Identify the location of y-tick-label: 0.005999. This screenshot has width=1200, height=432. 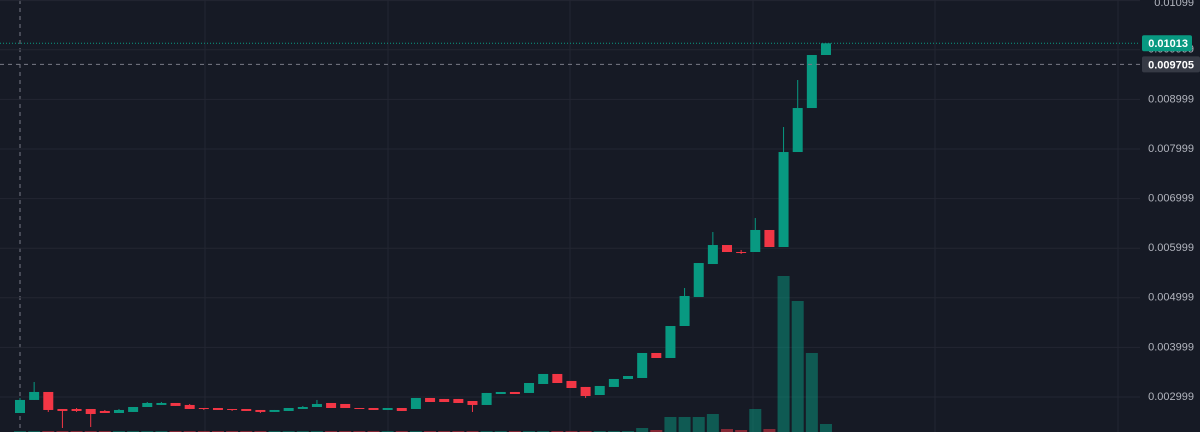
(1171, 248).